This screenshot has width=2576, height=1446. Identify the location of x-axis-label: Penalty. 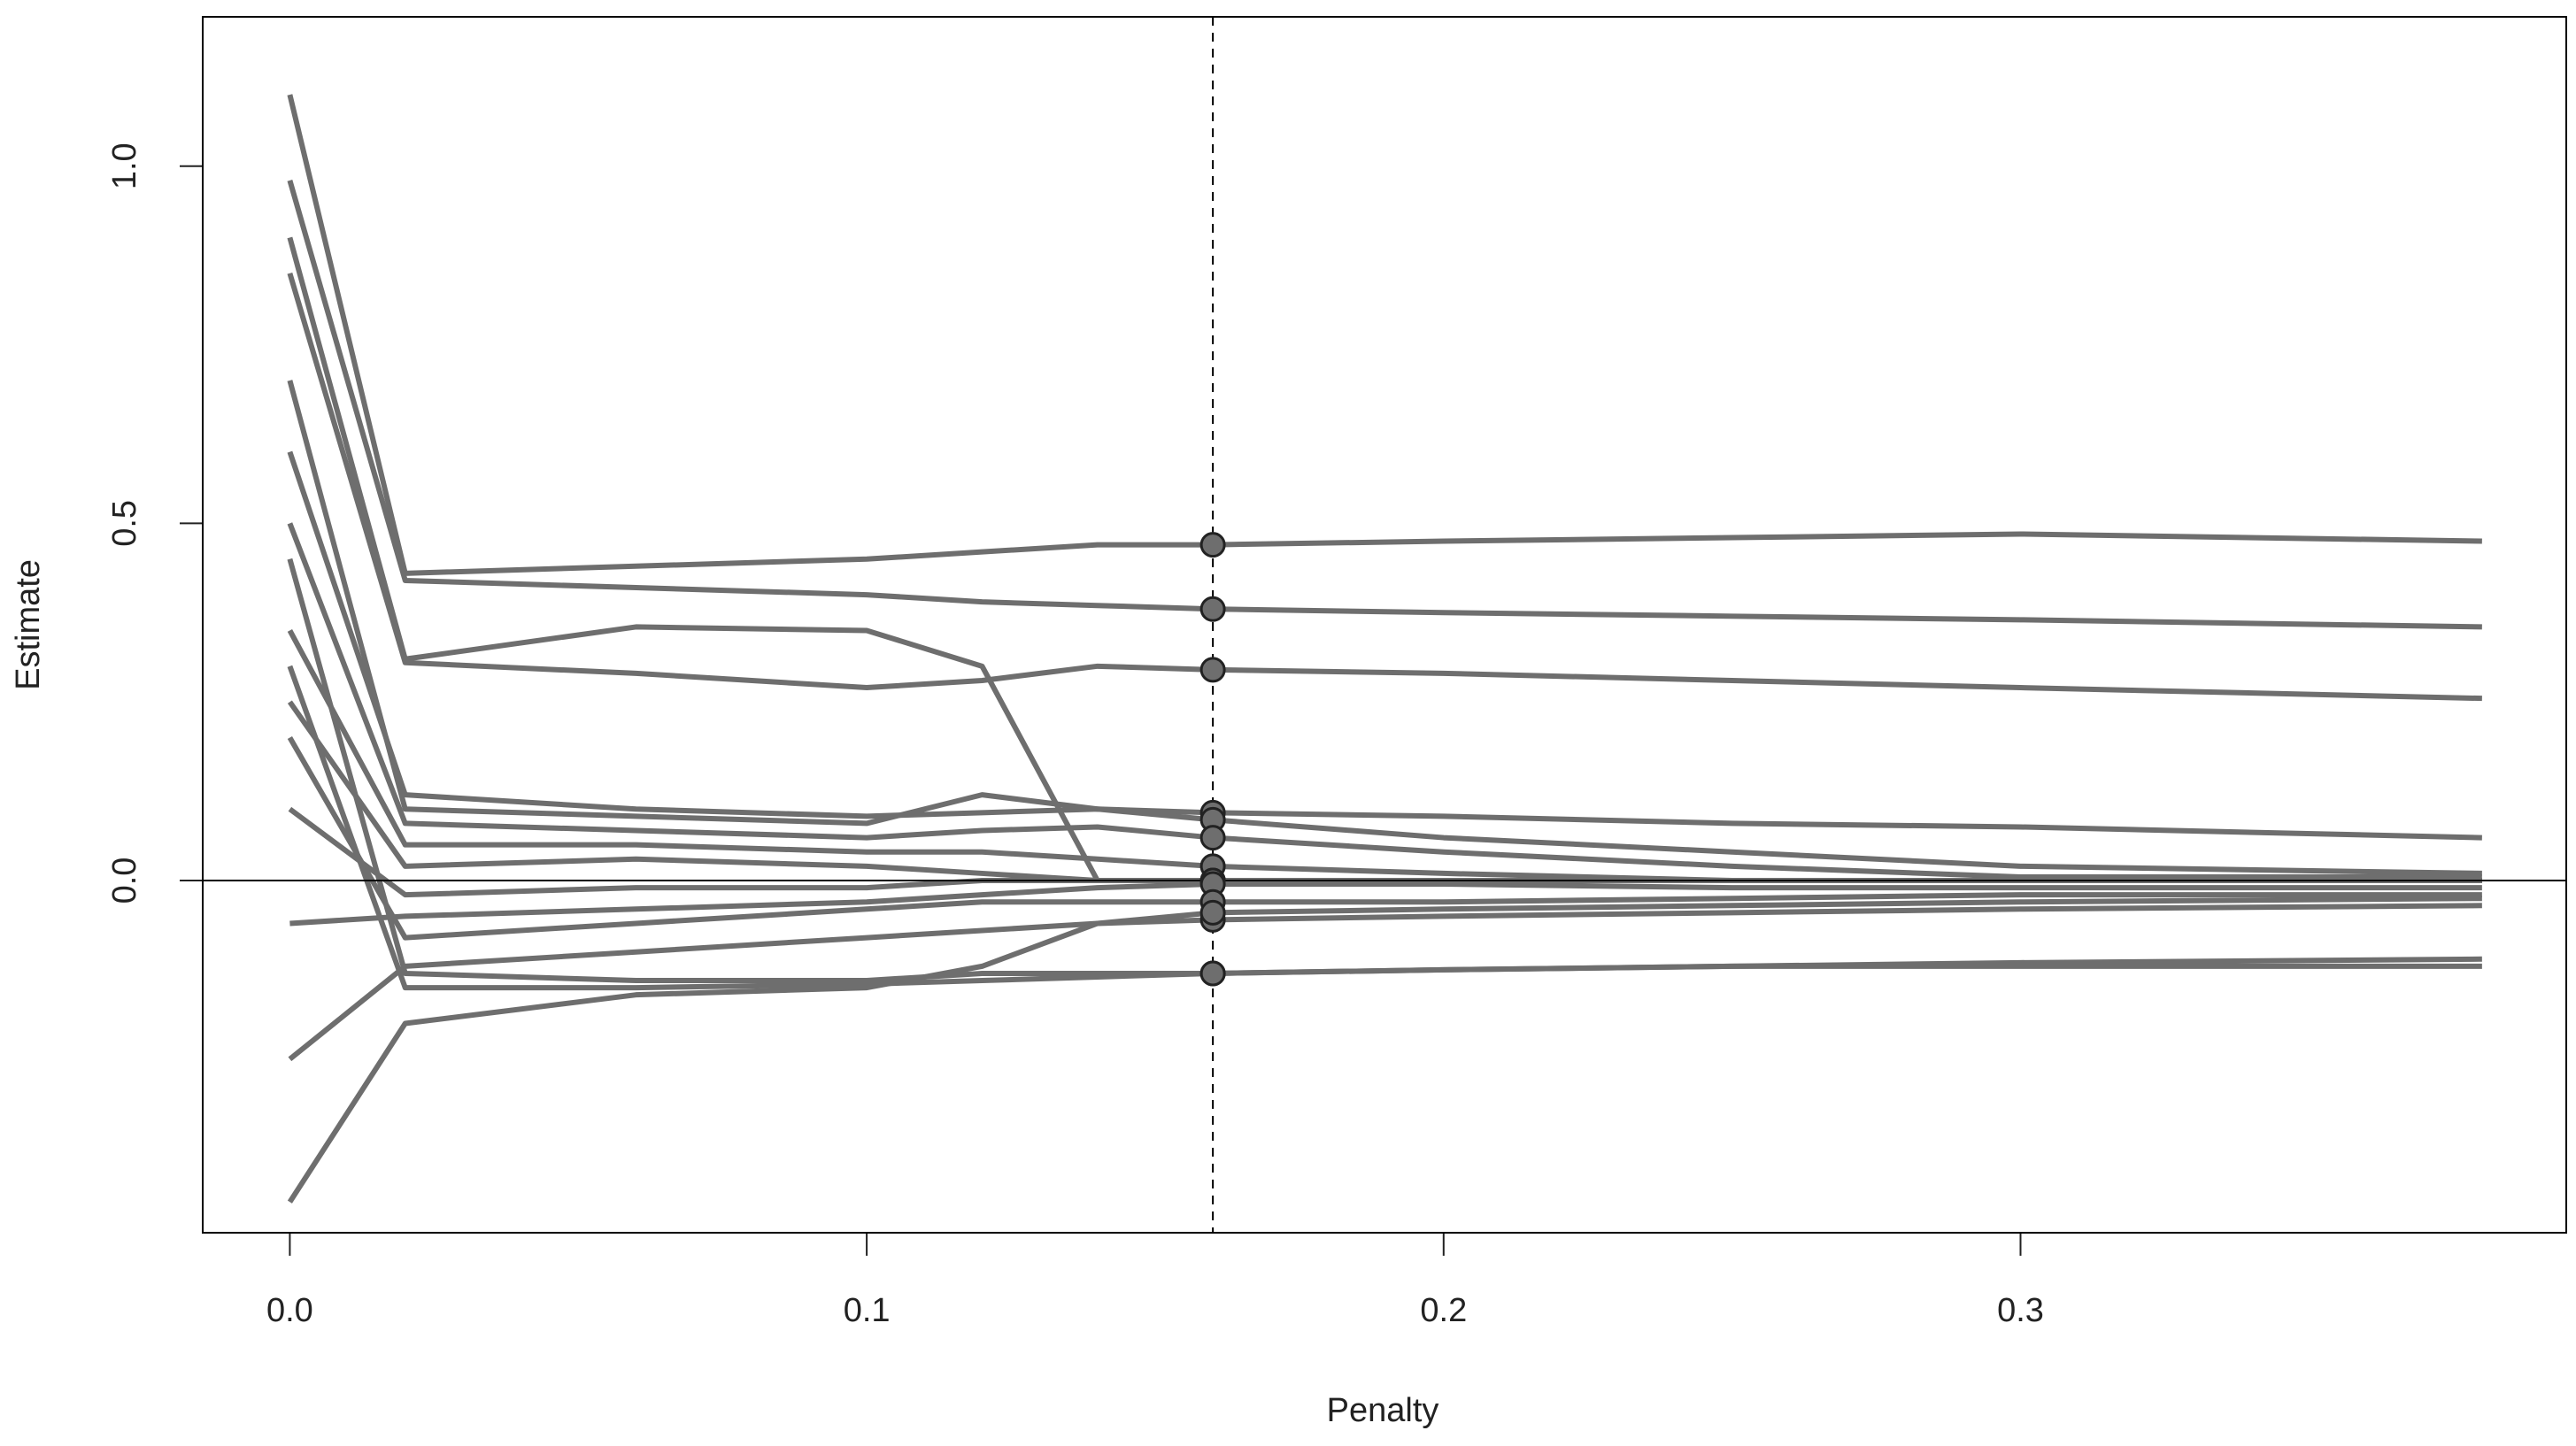
(1383, 1410).